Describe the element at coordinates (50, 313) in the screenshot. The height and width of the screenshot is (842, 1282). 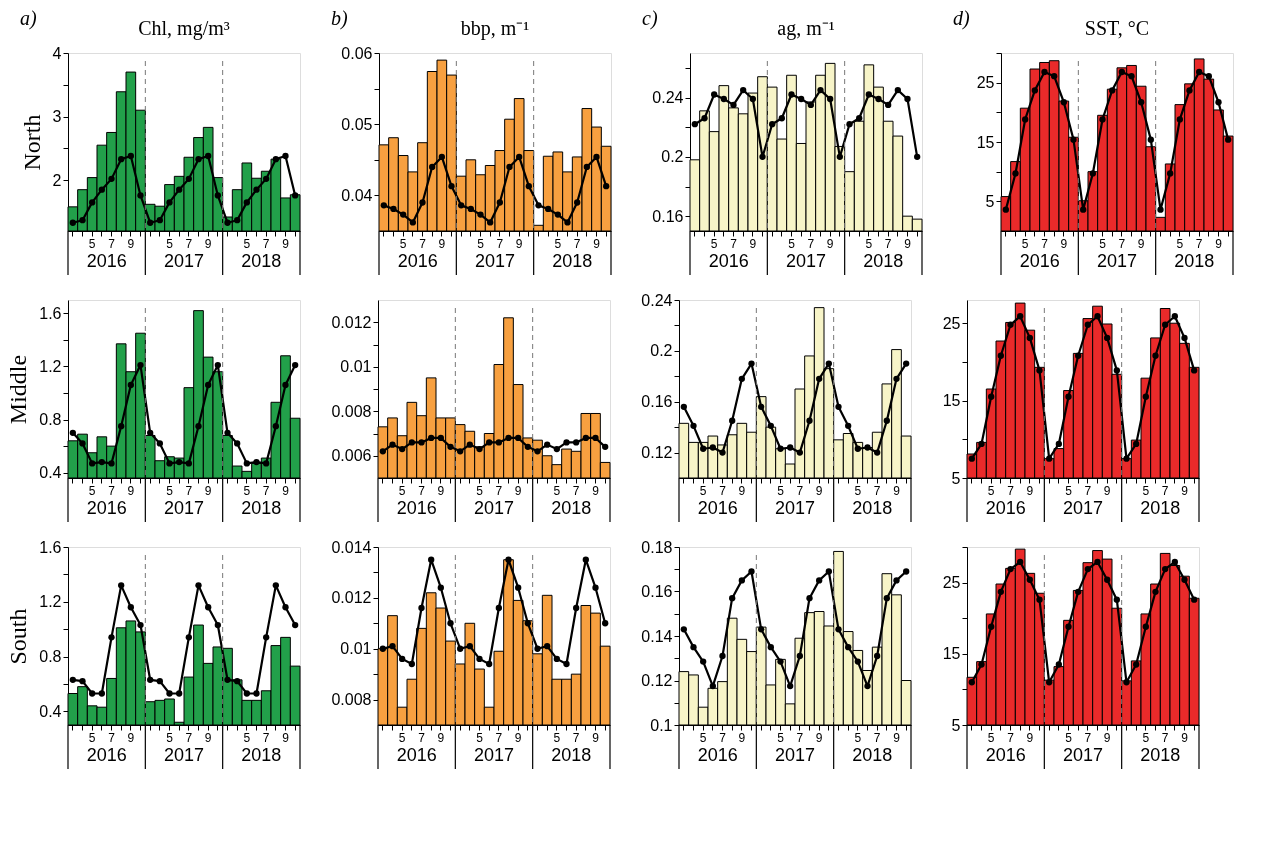
I see `y-tick-label: 1.6` at that location.